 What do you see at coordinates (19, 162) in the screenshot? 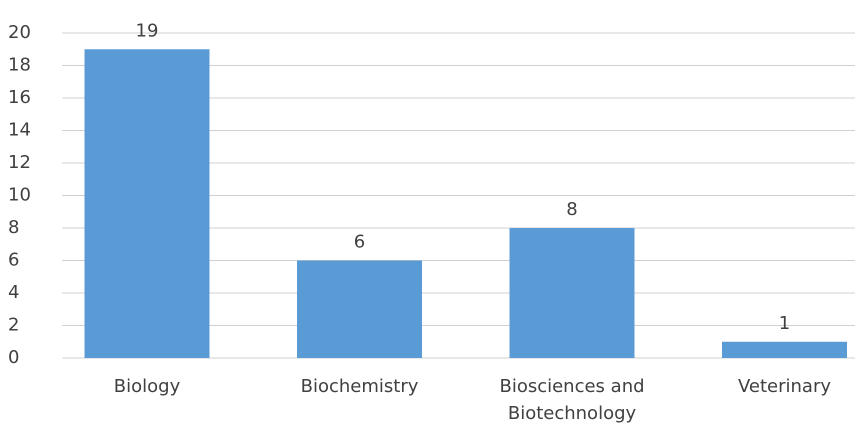
I see `y-tick-label: 12` at bounding box center [19, 162].